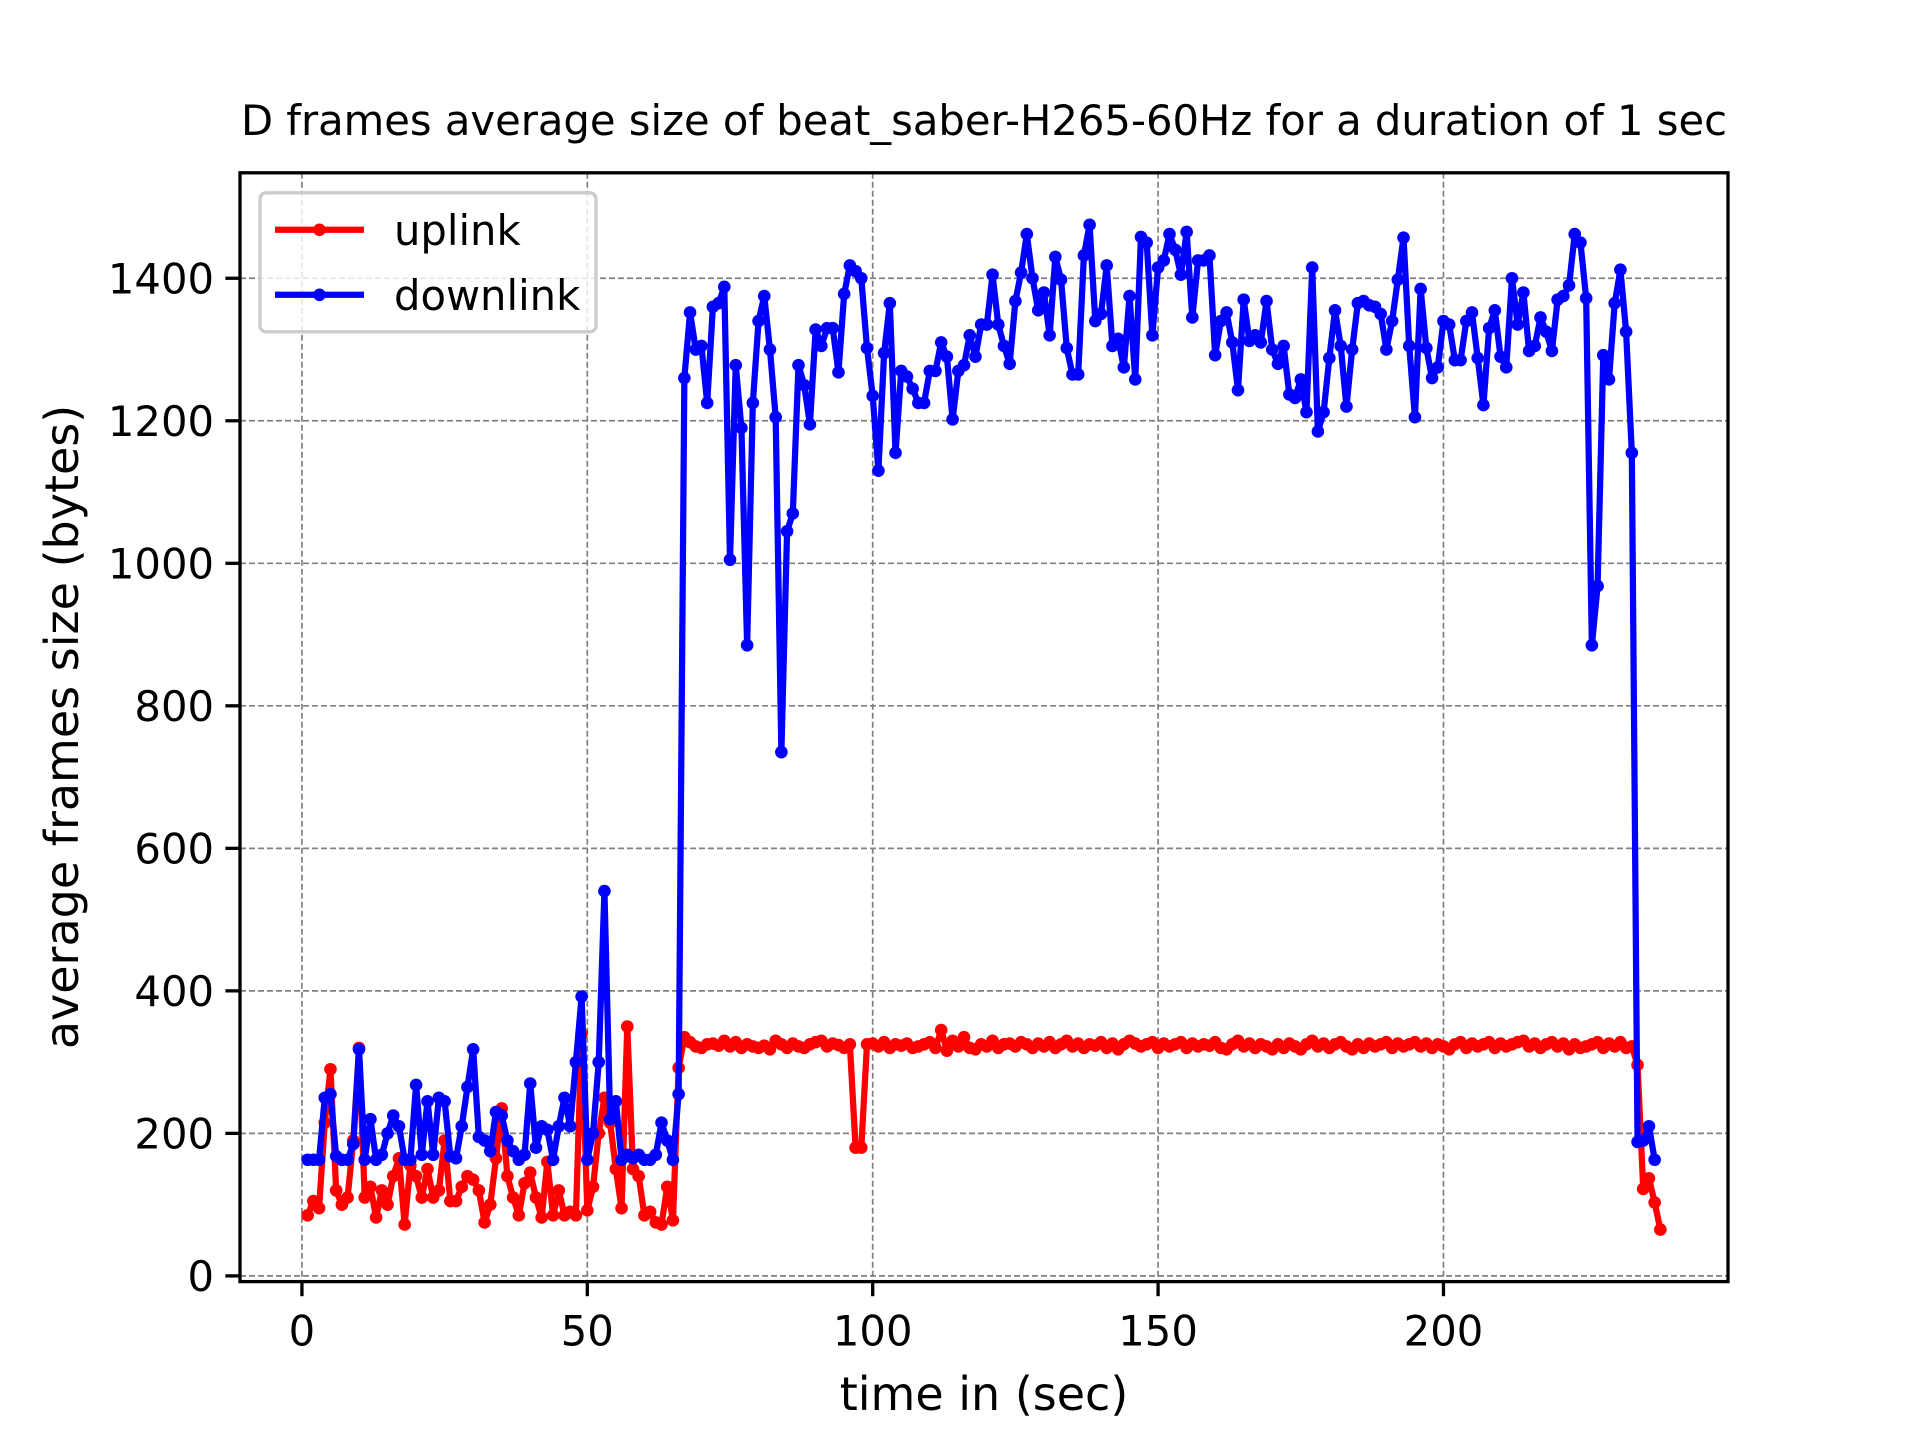  I want to click on y-tick-label: 200, so click(174, 1133).